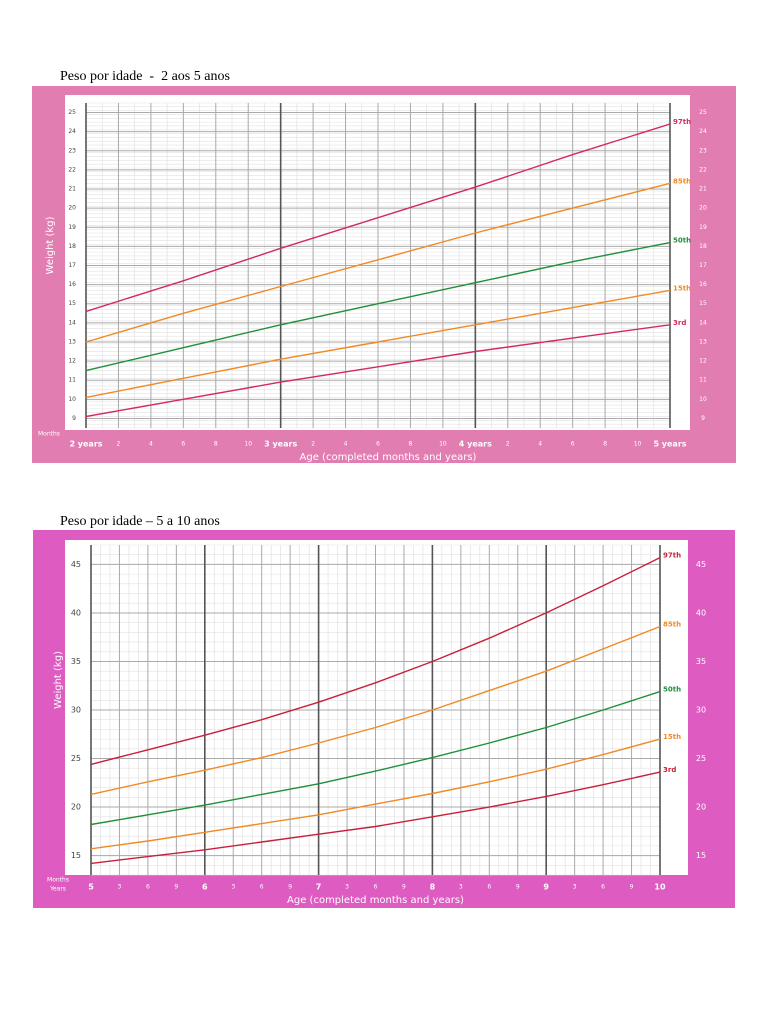 This screenshot has height=1024, width=768. What do you see at coordinates (72, 361) in the screenshot?
I see `y-tick-label: 12` at bounding box center [72, 361].